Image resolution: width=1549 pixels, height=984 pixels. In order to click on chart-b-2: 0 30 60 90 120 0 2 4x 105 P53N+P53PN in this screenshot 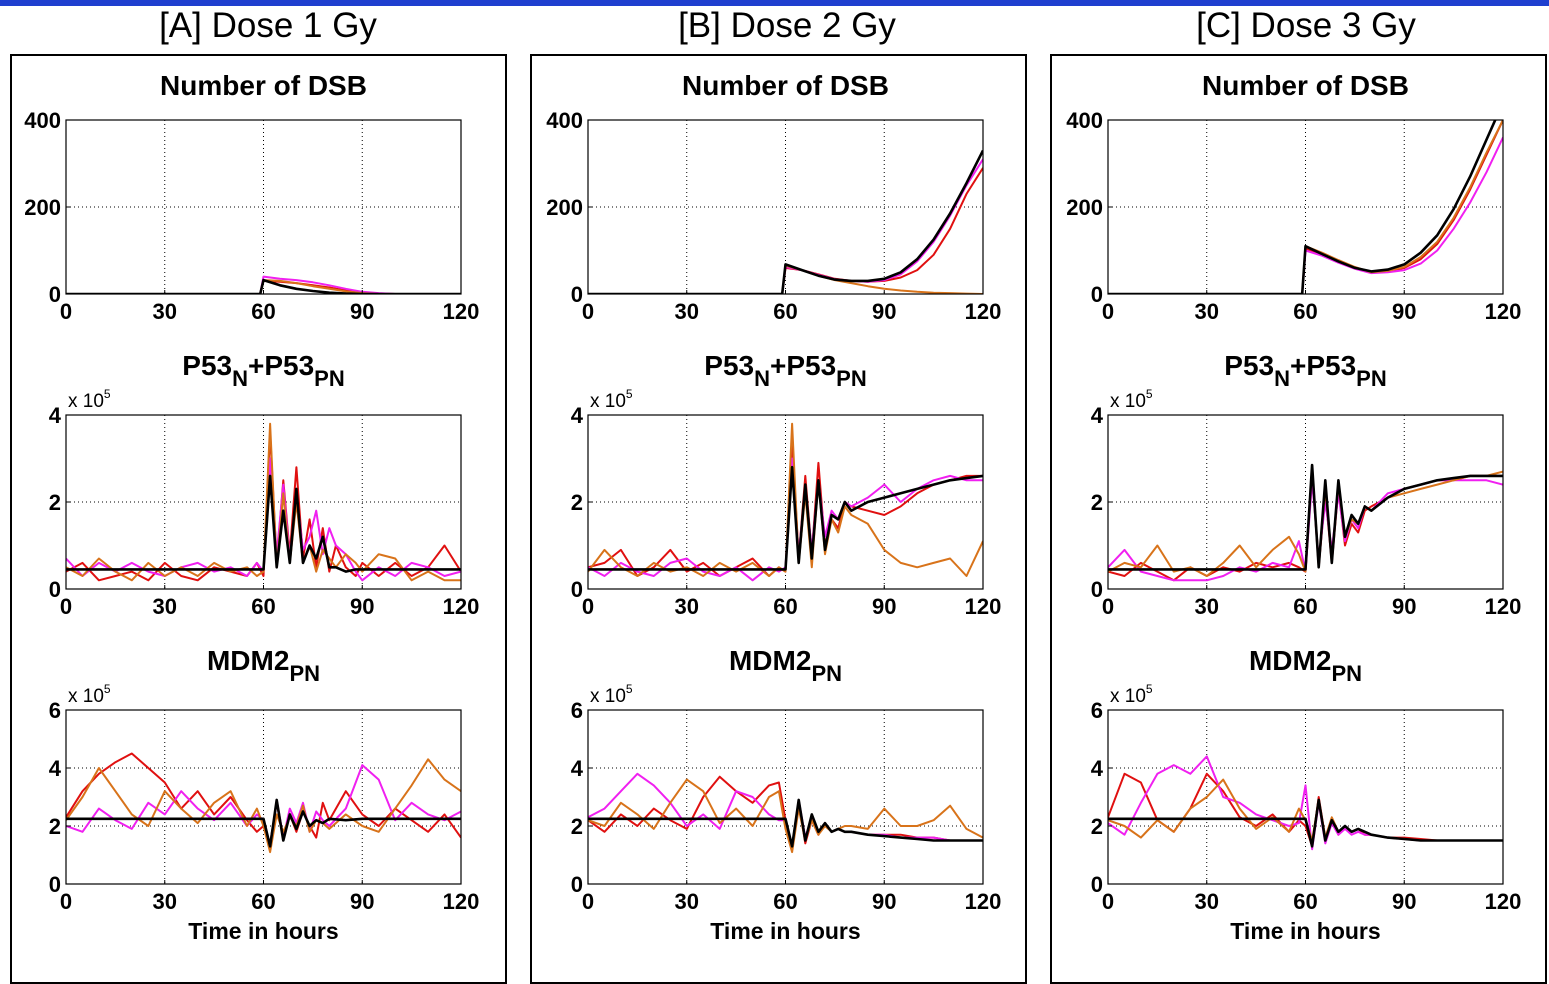, I will do `click(786, 484)`.